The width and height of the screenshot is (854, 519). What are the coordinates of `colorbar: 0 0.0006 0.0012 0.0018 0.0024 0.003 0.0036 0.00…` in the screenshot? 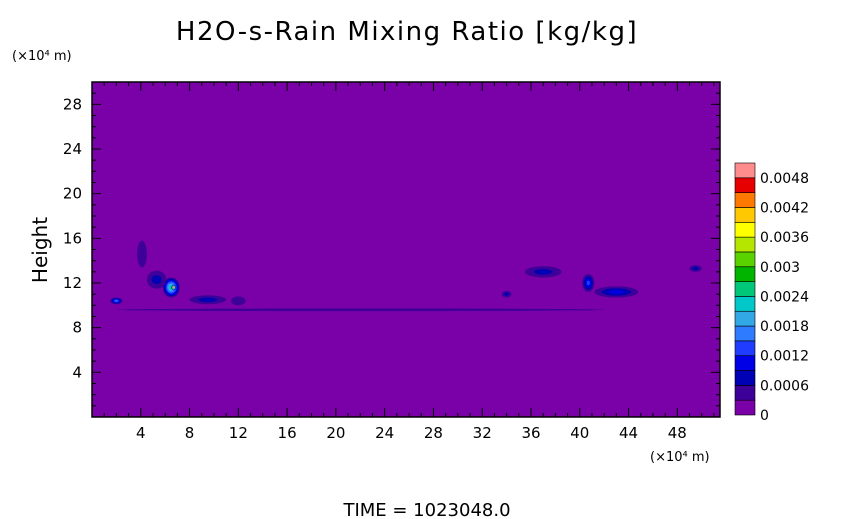 It's located at (771, 293).